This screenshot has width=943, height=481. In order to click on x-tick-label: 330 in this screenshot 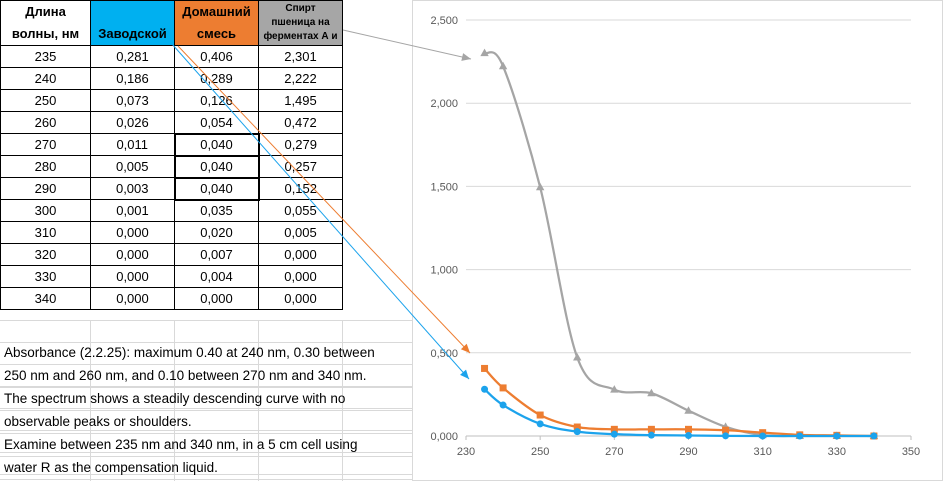, I will do `click(837, 452)`.